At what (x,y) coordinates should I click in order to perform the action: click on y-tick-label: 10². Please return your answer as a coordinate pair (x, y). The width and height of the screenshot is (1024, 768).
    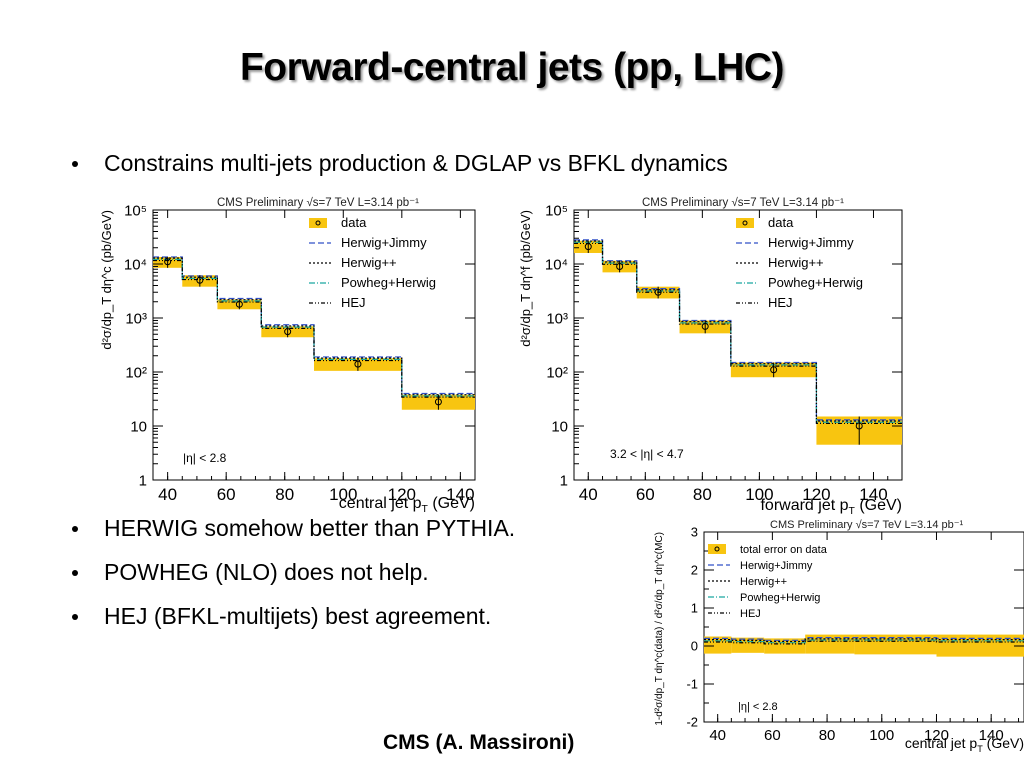
    Looking at the image, I should click on (136, 372).